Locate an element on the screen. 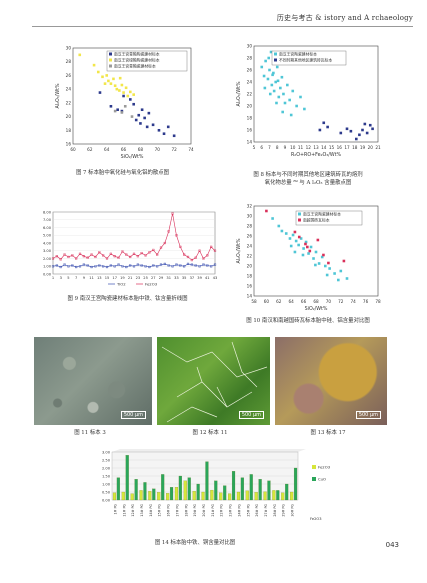 This screenshot has width=427, height=583. y-tick-label: 4.00 is located at coordinates (47, 243).